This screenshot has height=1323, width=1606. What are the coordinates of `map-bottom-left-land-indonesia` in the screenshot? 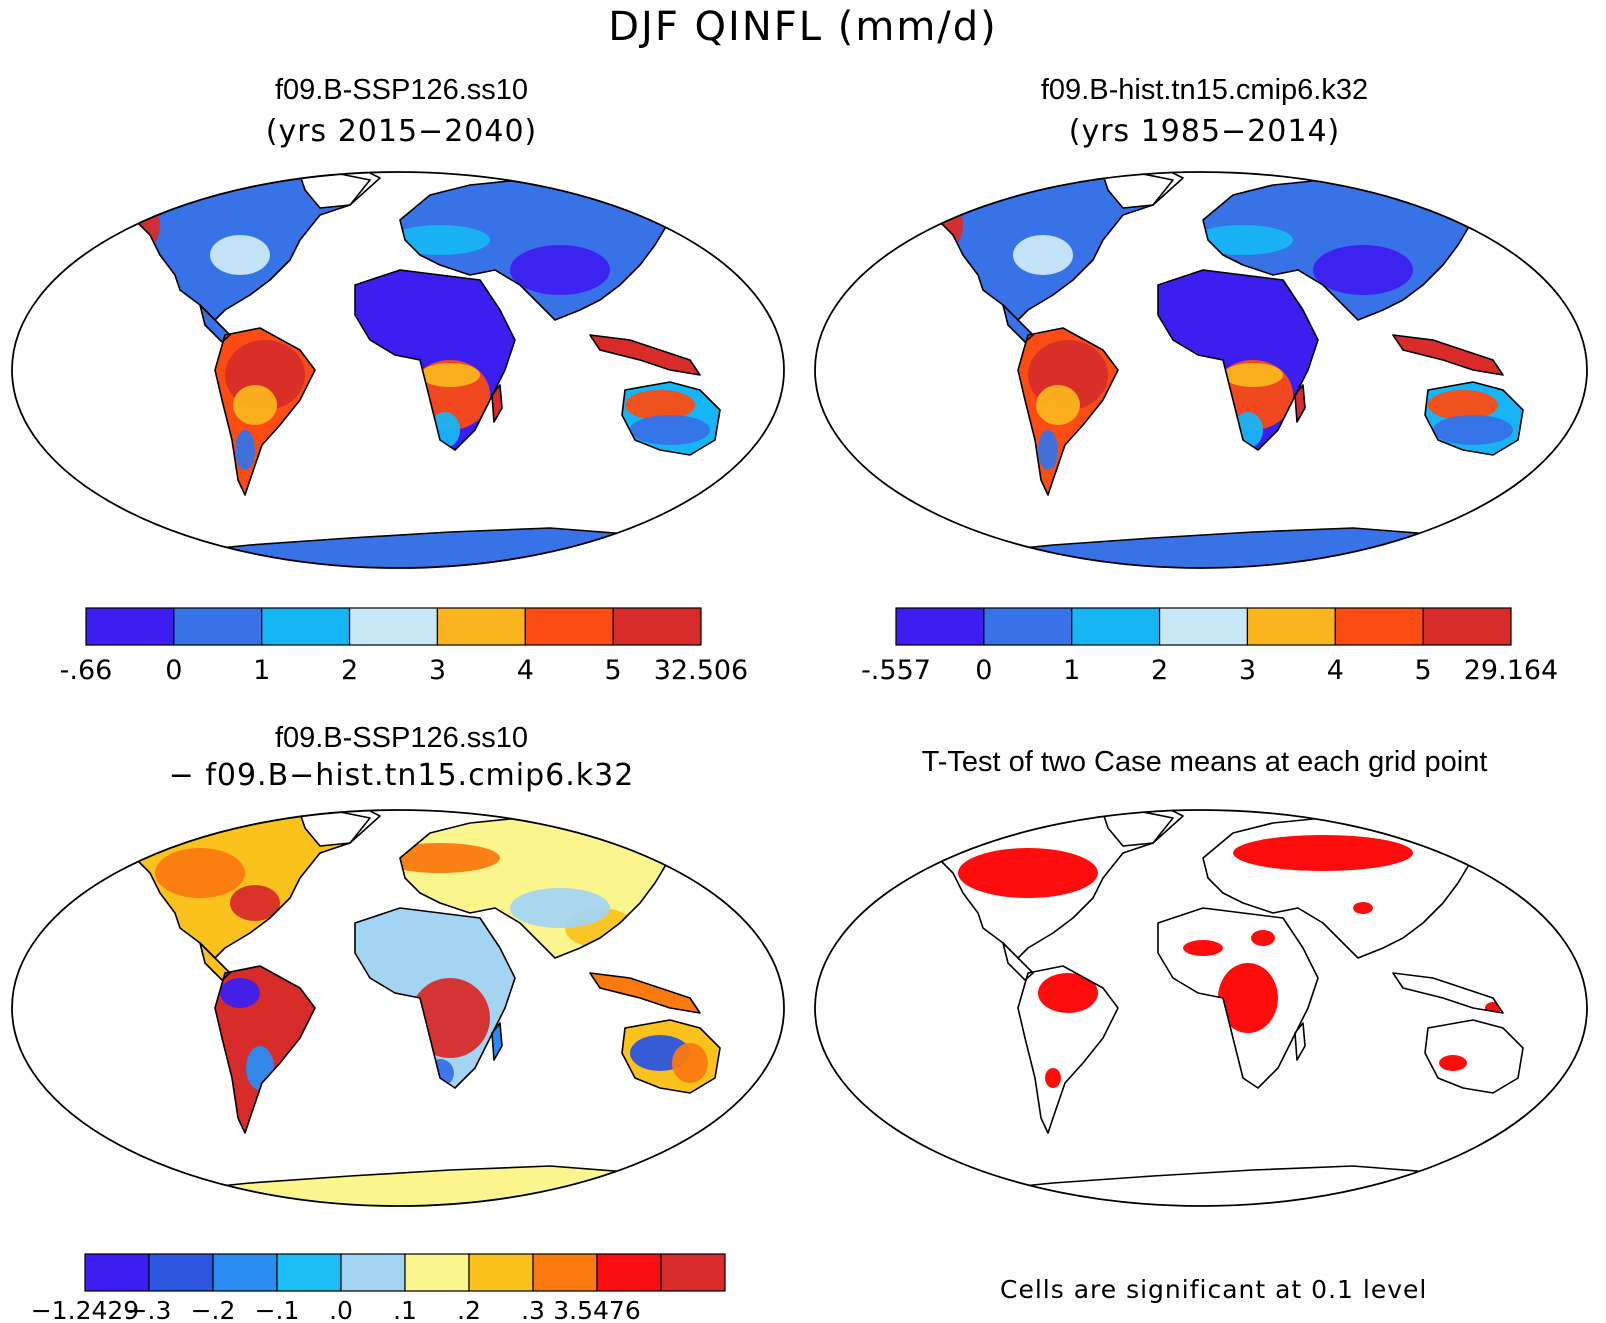 It's located at (645, 993).